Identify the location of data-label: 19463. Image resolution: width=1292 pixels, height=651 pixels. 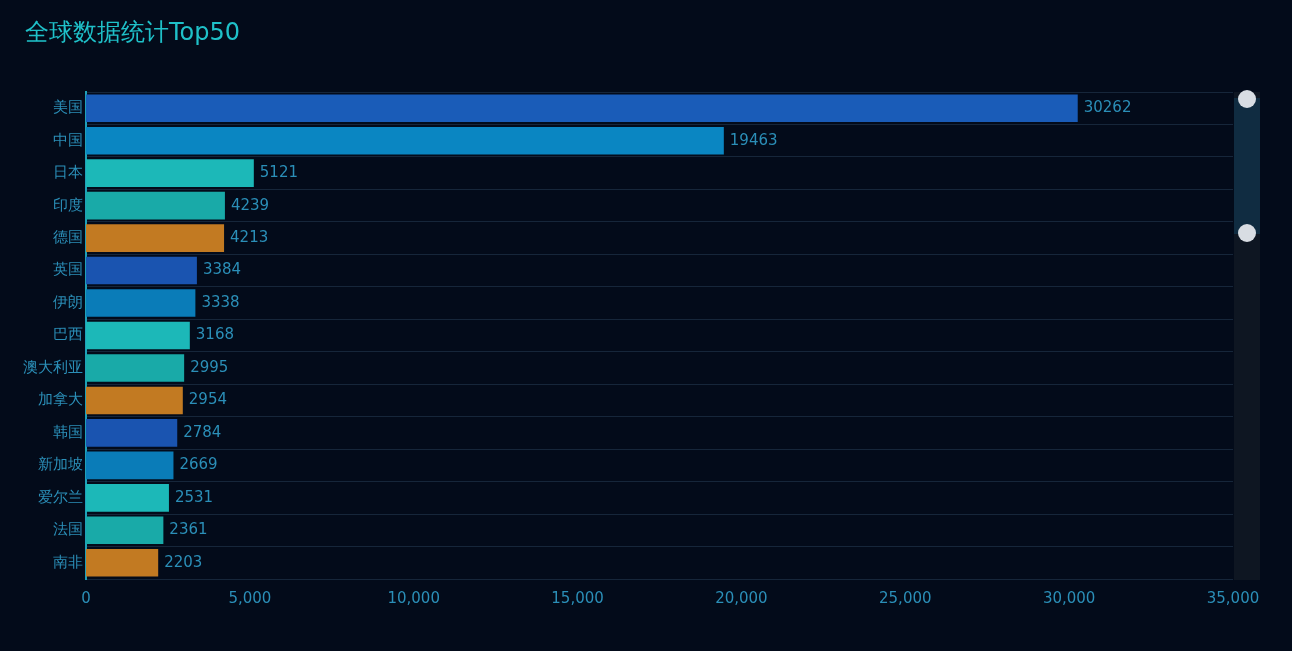
(753, 139).